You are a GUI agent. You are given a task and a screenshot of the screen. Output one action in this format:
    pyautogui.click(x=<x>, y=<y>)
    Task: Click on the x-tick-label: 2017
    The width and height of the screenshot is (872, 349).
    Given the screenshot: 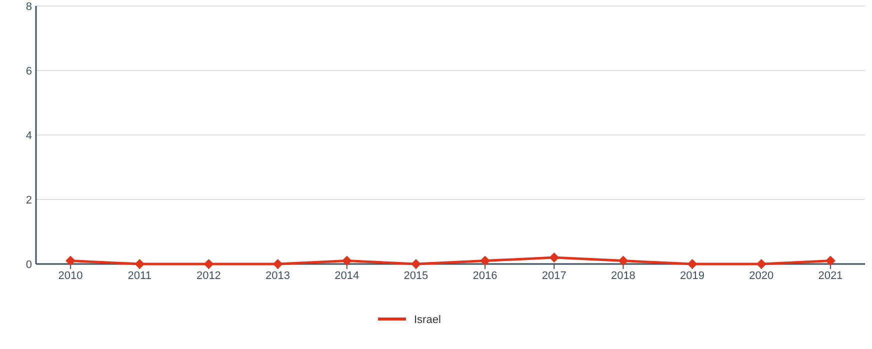 What is the action you would take?
    pyautogui.click(x=554, y=276)
    